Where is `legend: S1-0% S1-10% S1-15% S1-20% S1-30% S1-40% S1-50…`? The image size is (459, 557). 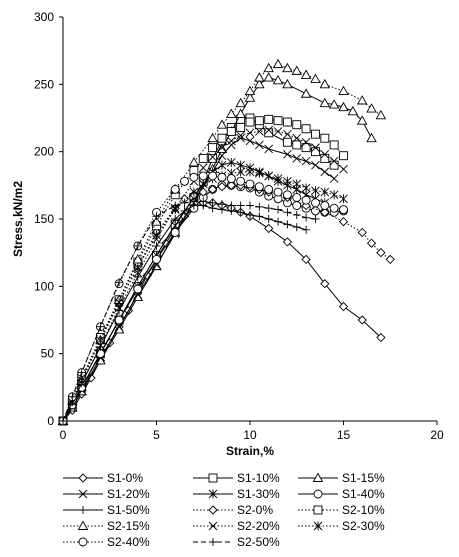 legend: S1-0% S1-10% S1-15% S1-20% S1-30% S1-40% S1-50… is located at coordinates (224, 510).